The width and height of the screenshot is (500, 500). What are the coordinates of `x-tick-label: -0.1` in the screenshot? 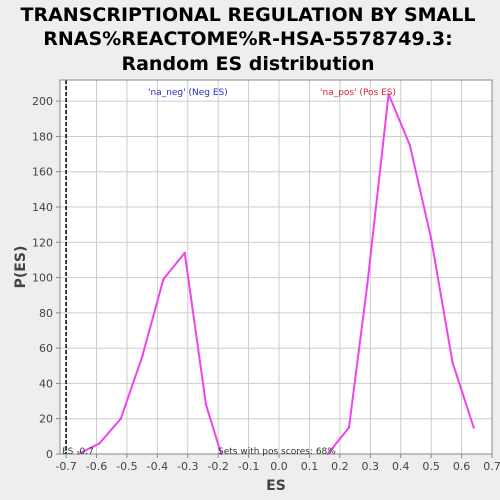 It's located at (248, 466).